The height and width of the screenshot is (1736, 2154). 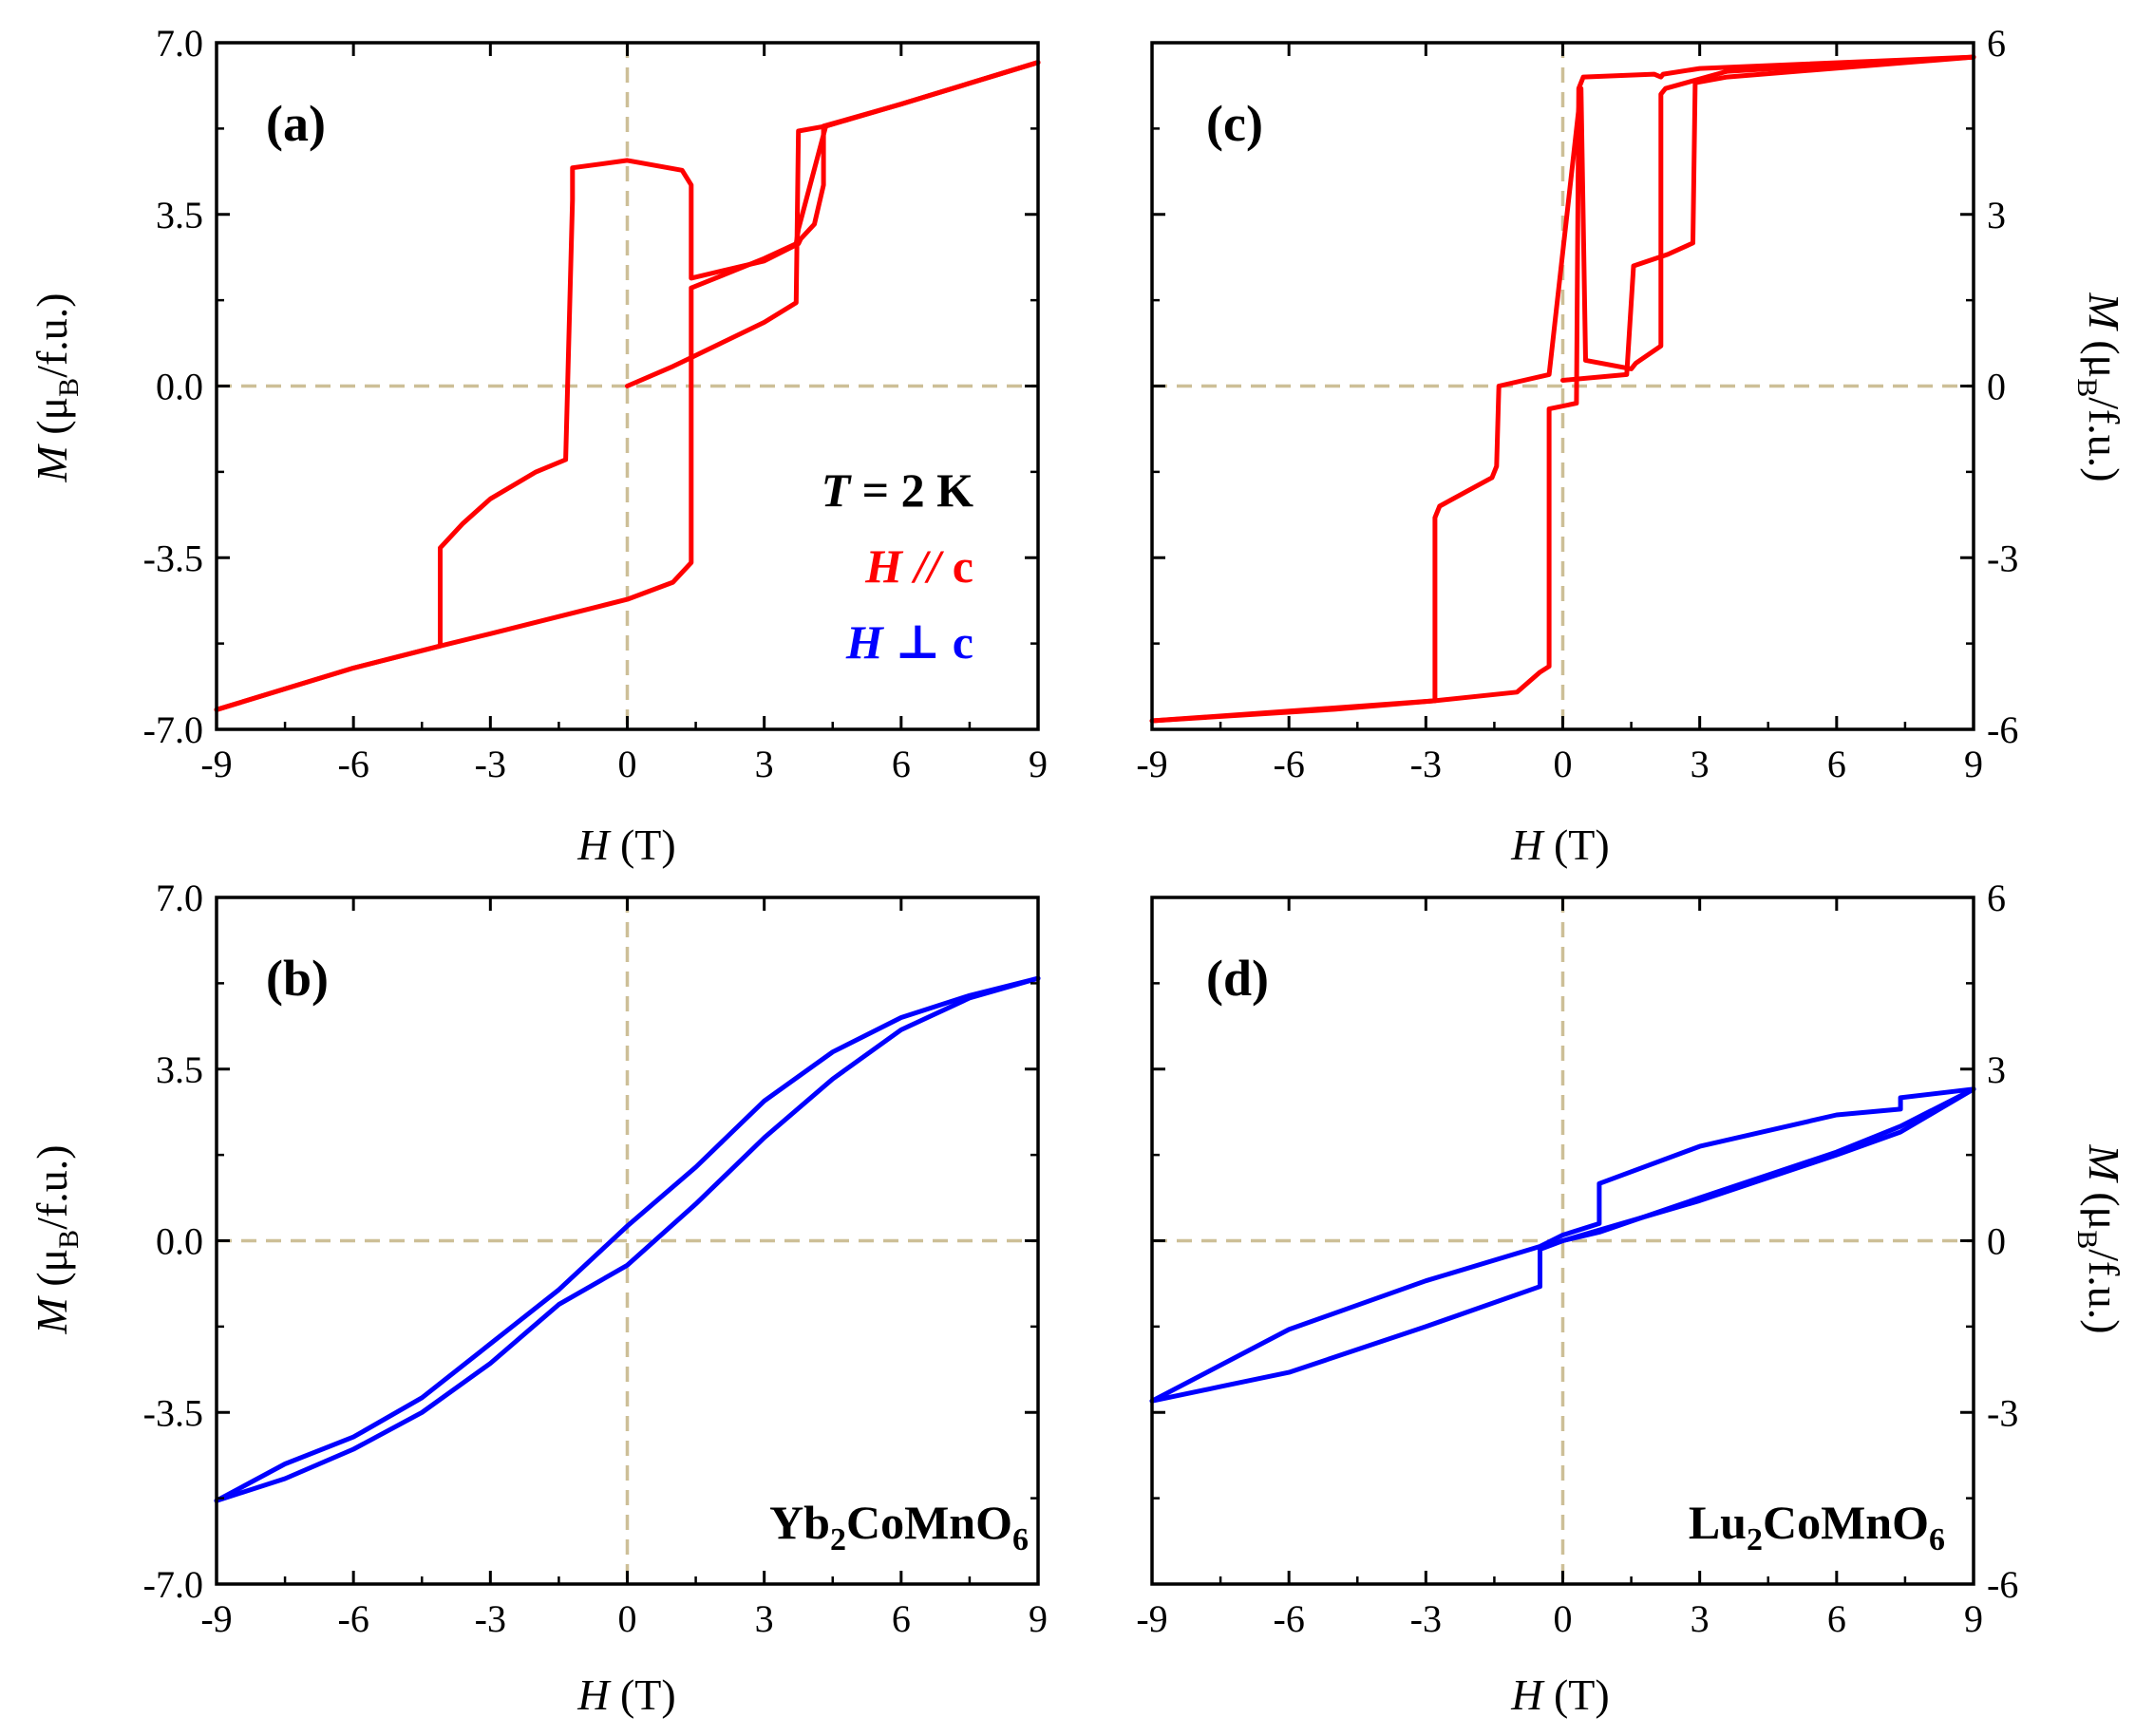 I want to click on panel-c-ytick-label: 0, so click(x=1997, y=387).